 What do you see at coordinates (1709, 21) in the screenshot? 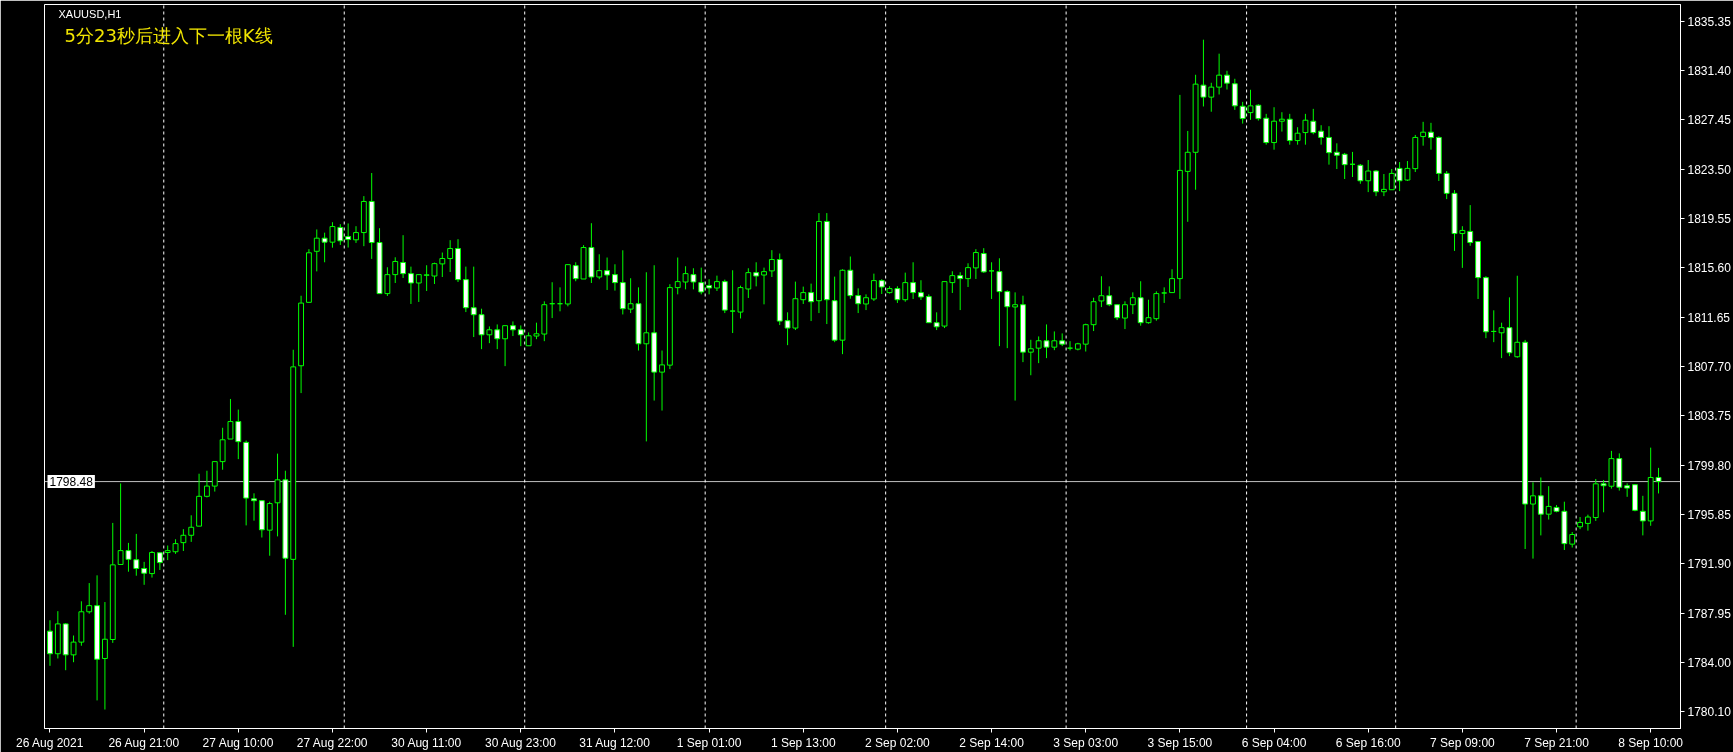
I see `y-tick-label: 1835.35` at bounding box center [1709, 21].